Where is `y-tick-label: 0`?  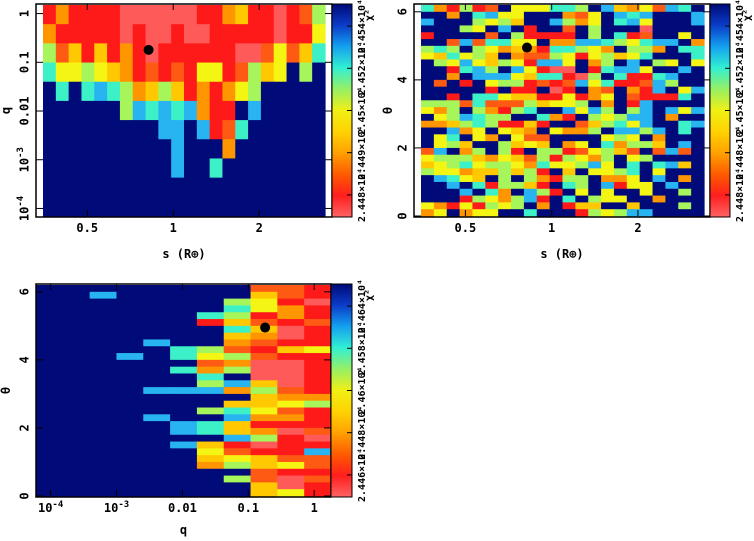
y-tick-label: 0 is located at coordinates (25, 495).